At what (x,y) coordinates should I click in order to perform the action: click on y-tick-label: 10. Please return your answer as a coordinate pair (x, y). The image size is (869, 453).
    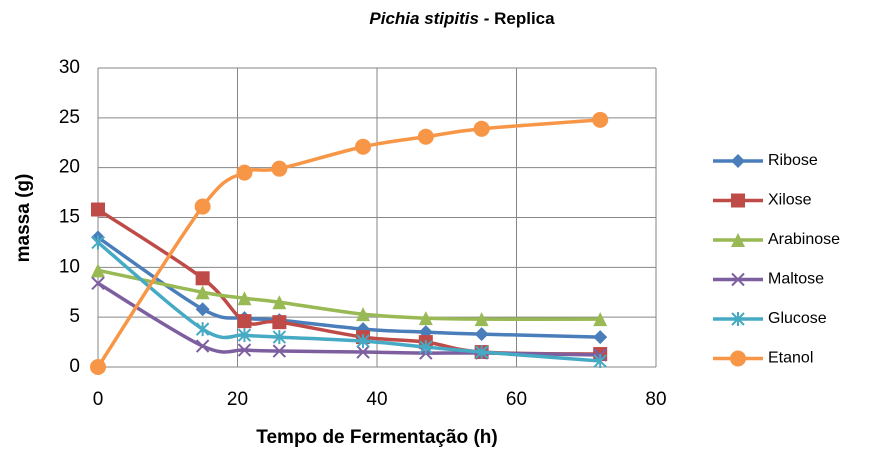
    Looking at the image, I should click on (69, 266).